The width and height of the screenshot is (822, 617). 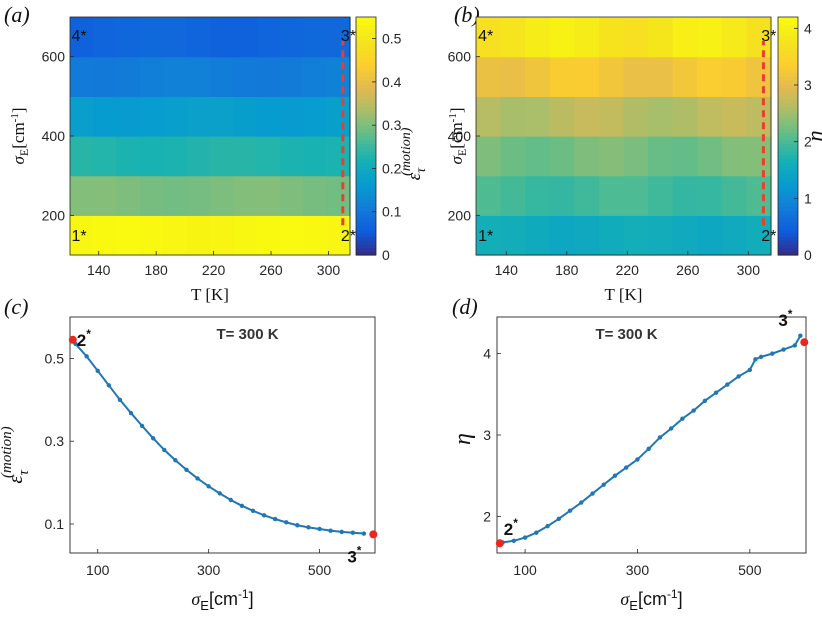 I want to click on endpoint-marker, so click(x=373, y=534).